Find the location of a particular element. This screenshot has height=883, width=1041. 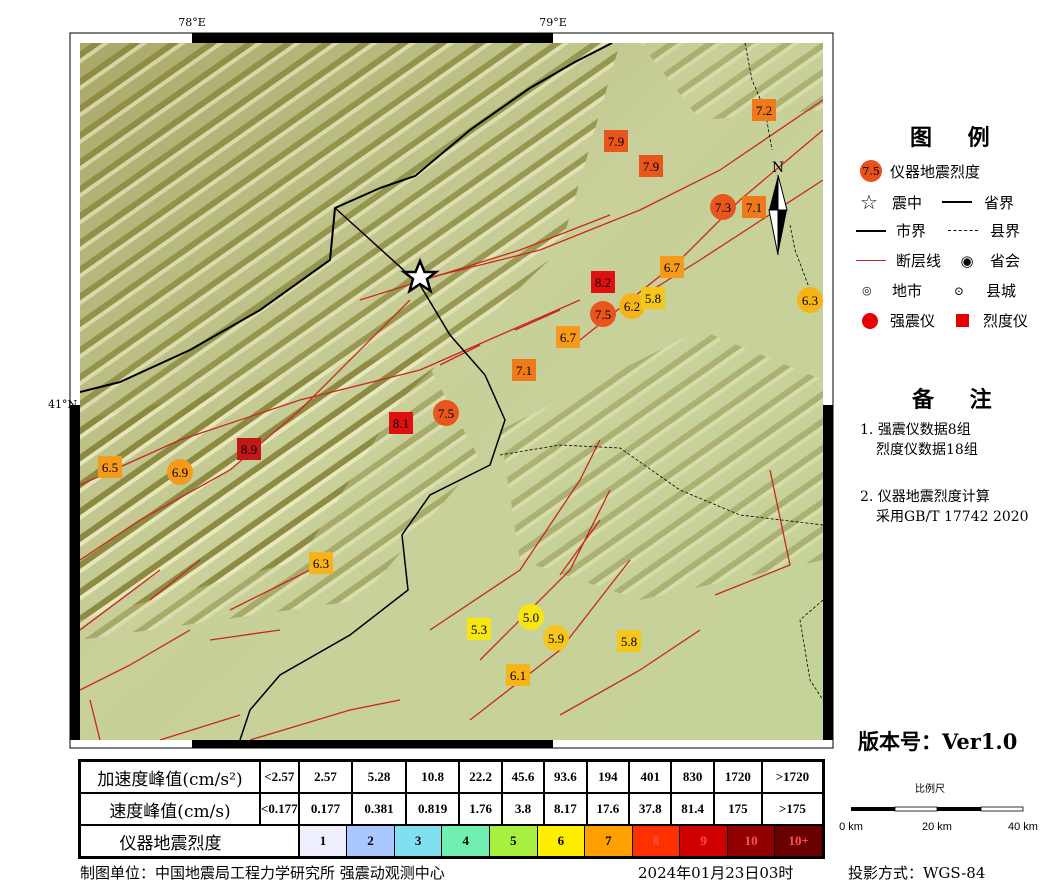

pga-label: 加速度峰值(cm/s²) is located at coordinates (169, 776).